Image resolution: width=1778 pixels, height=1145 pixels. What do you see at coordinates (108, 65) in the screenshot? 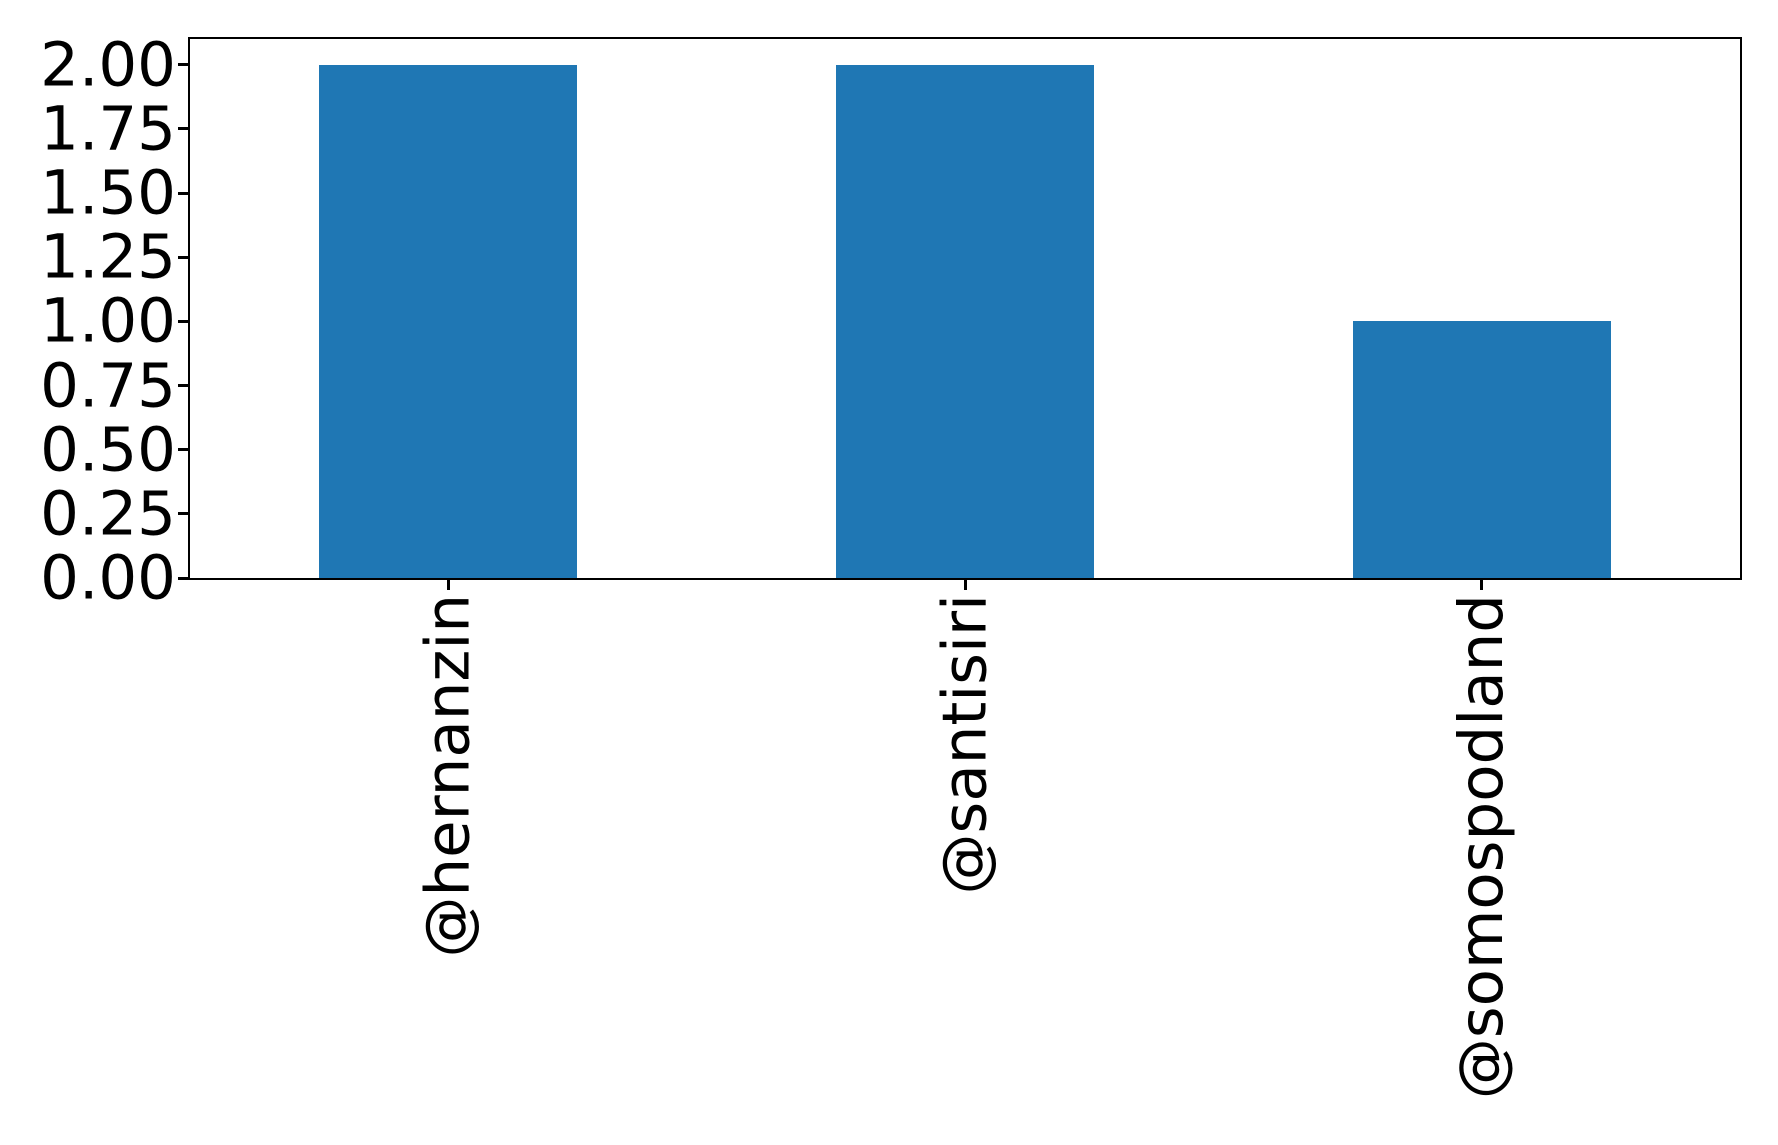
I see `y-tick-label: 2.00` at bounding box center [108, 65].